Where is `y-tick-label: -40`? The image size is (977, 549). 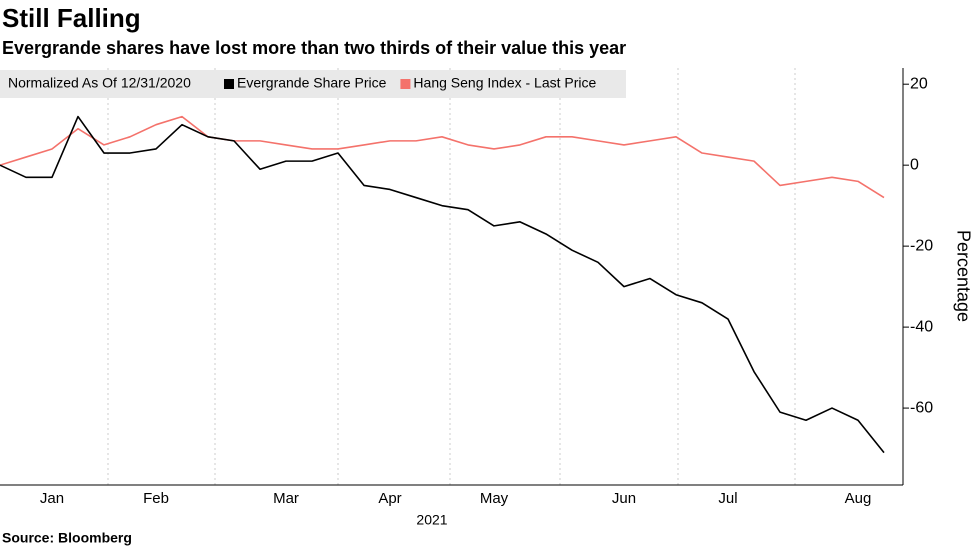
y-tick-label: -40 is located at coordinates (921, 326).